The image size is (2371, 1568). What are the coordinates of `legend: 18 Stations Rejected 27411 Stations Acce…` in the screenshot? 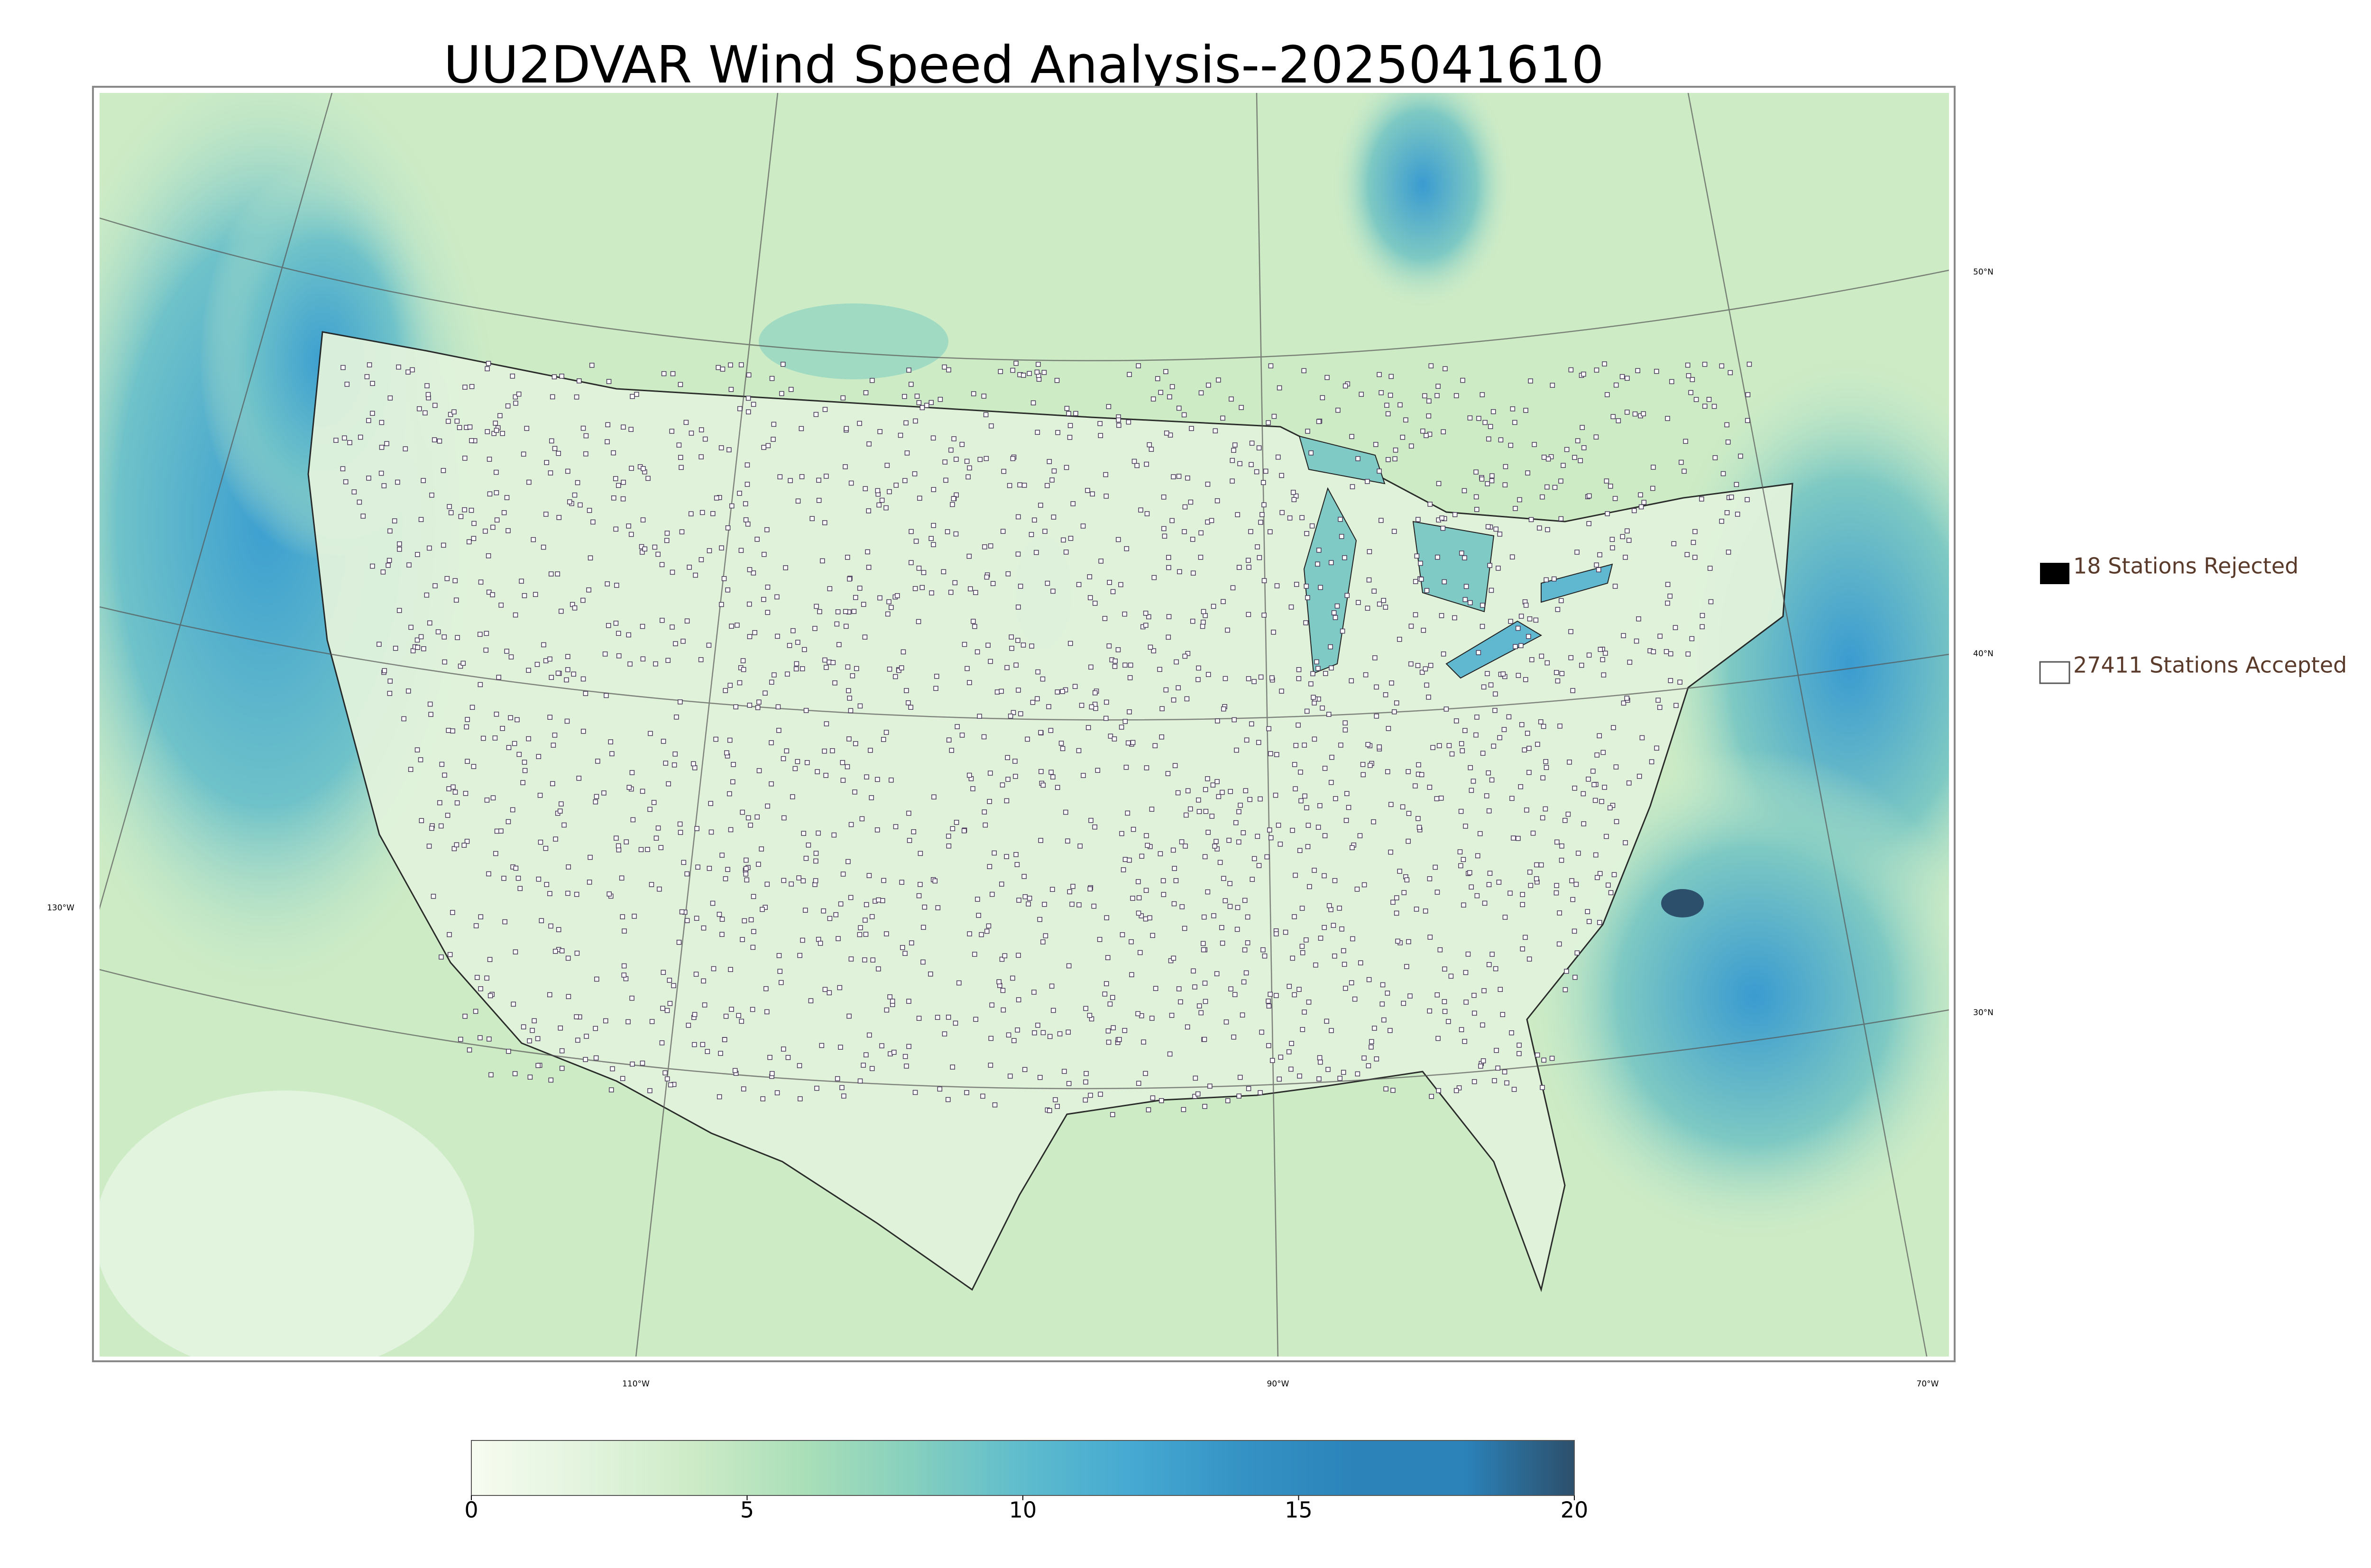 It's located at (2193, 618).